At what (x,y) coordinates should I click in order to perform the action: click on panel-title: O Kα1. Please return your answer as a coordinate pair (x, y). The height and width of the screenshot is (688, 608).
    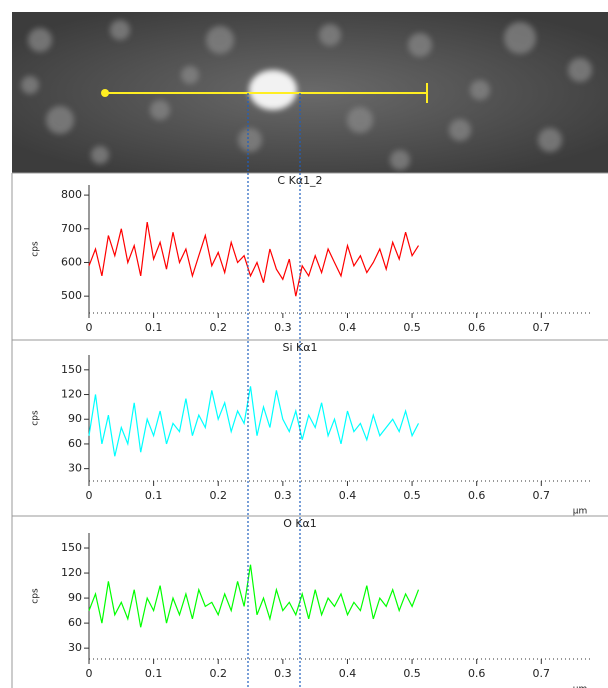
    Looking at the image, I should click on (300, 523).